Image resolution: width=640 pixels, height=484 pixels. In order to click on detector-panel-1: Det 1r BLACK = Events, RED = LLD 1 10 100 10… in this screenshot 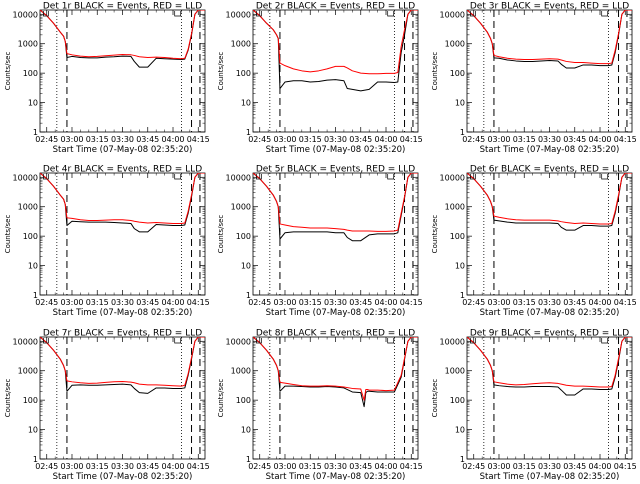, I will do `click(107, 79)`.